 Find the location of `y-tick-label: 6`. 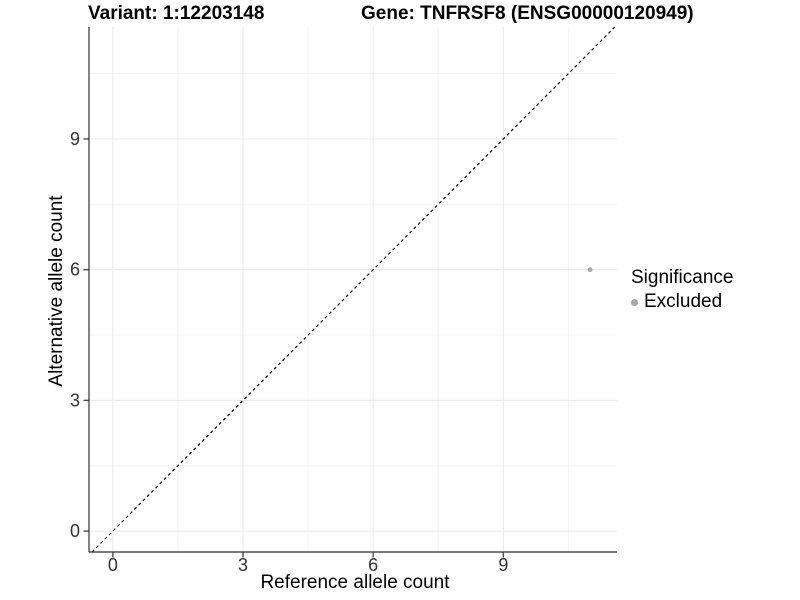

y-tick-label: 6 is located at coordinates (75, 270).